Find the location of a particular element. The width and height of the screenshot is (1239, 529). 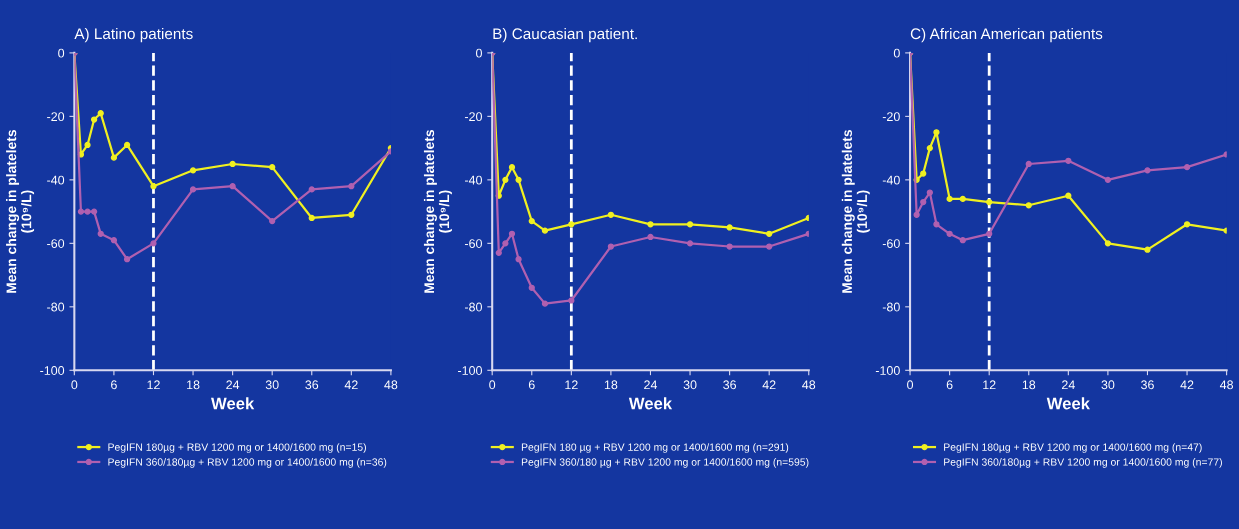

legend-label: PegIFN 360/180µg + RBV 1200 mg or 1400/1600 mg (n=77) is located at coordinates (1083, 463).